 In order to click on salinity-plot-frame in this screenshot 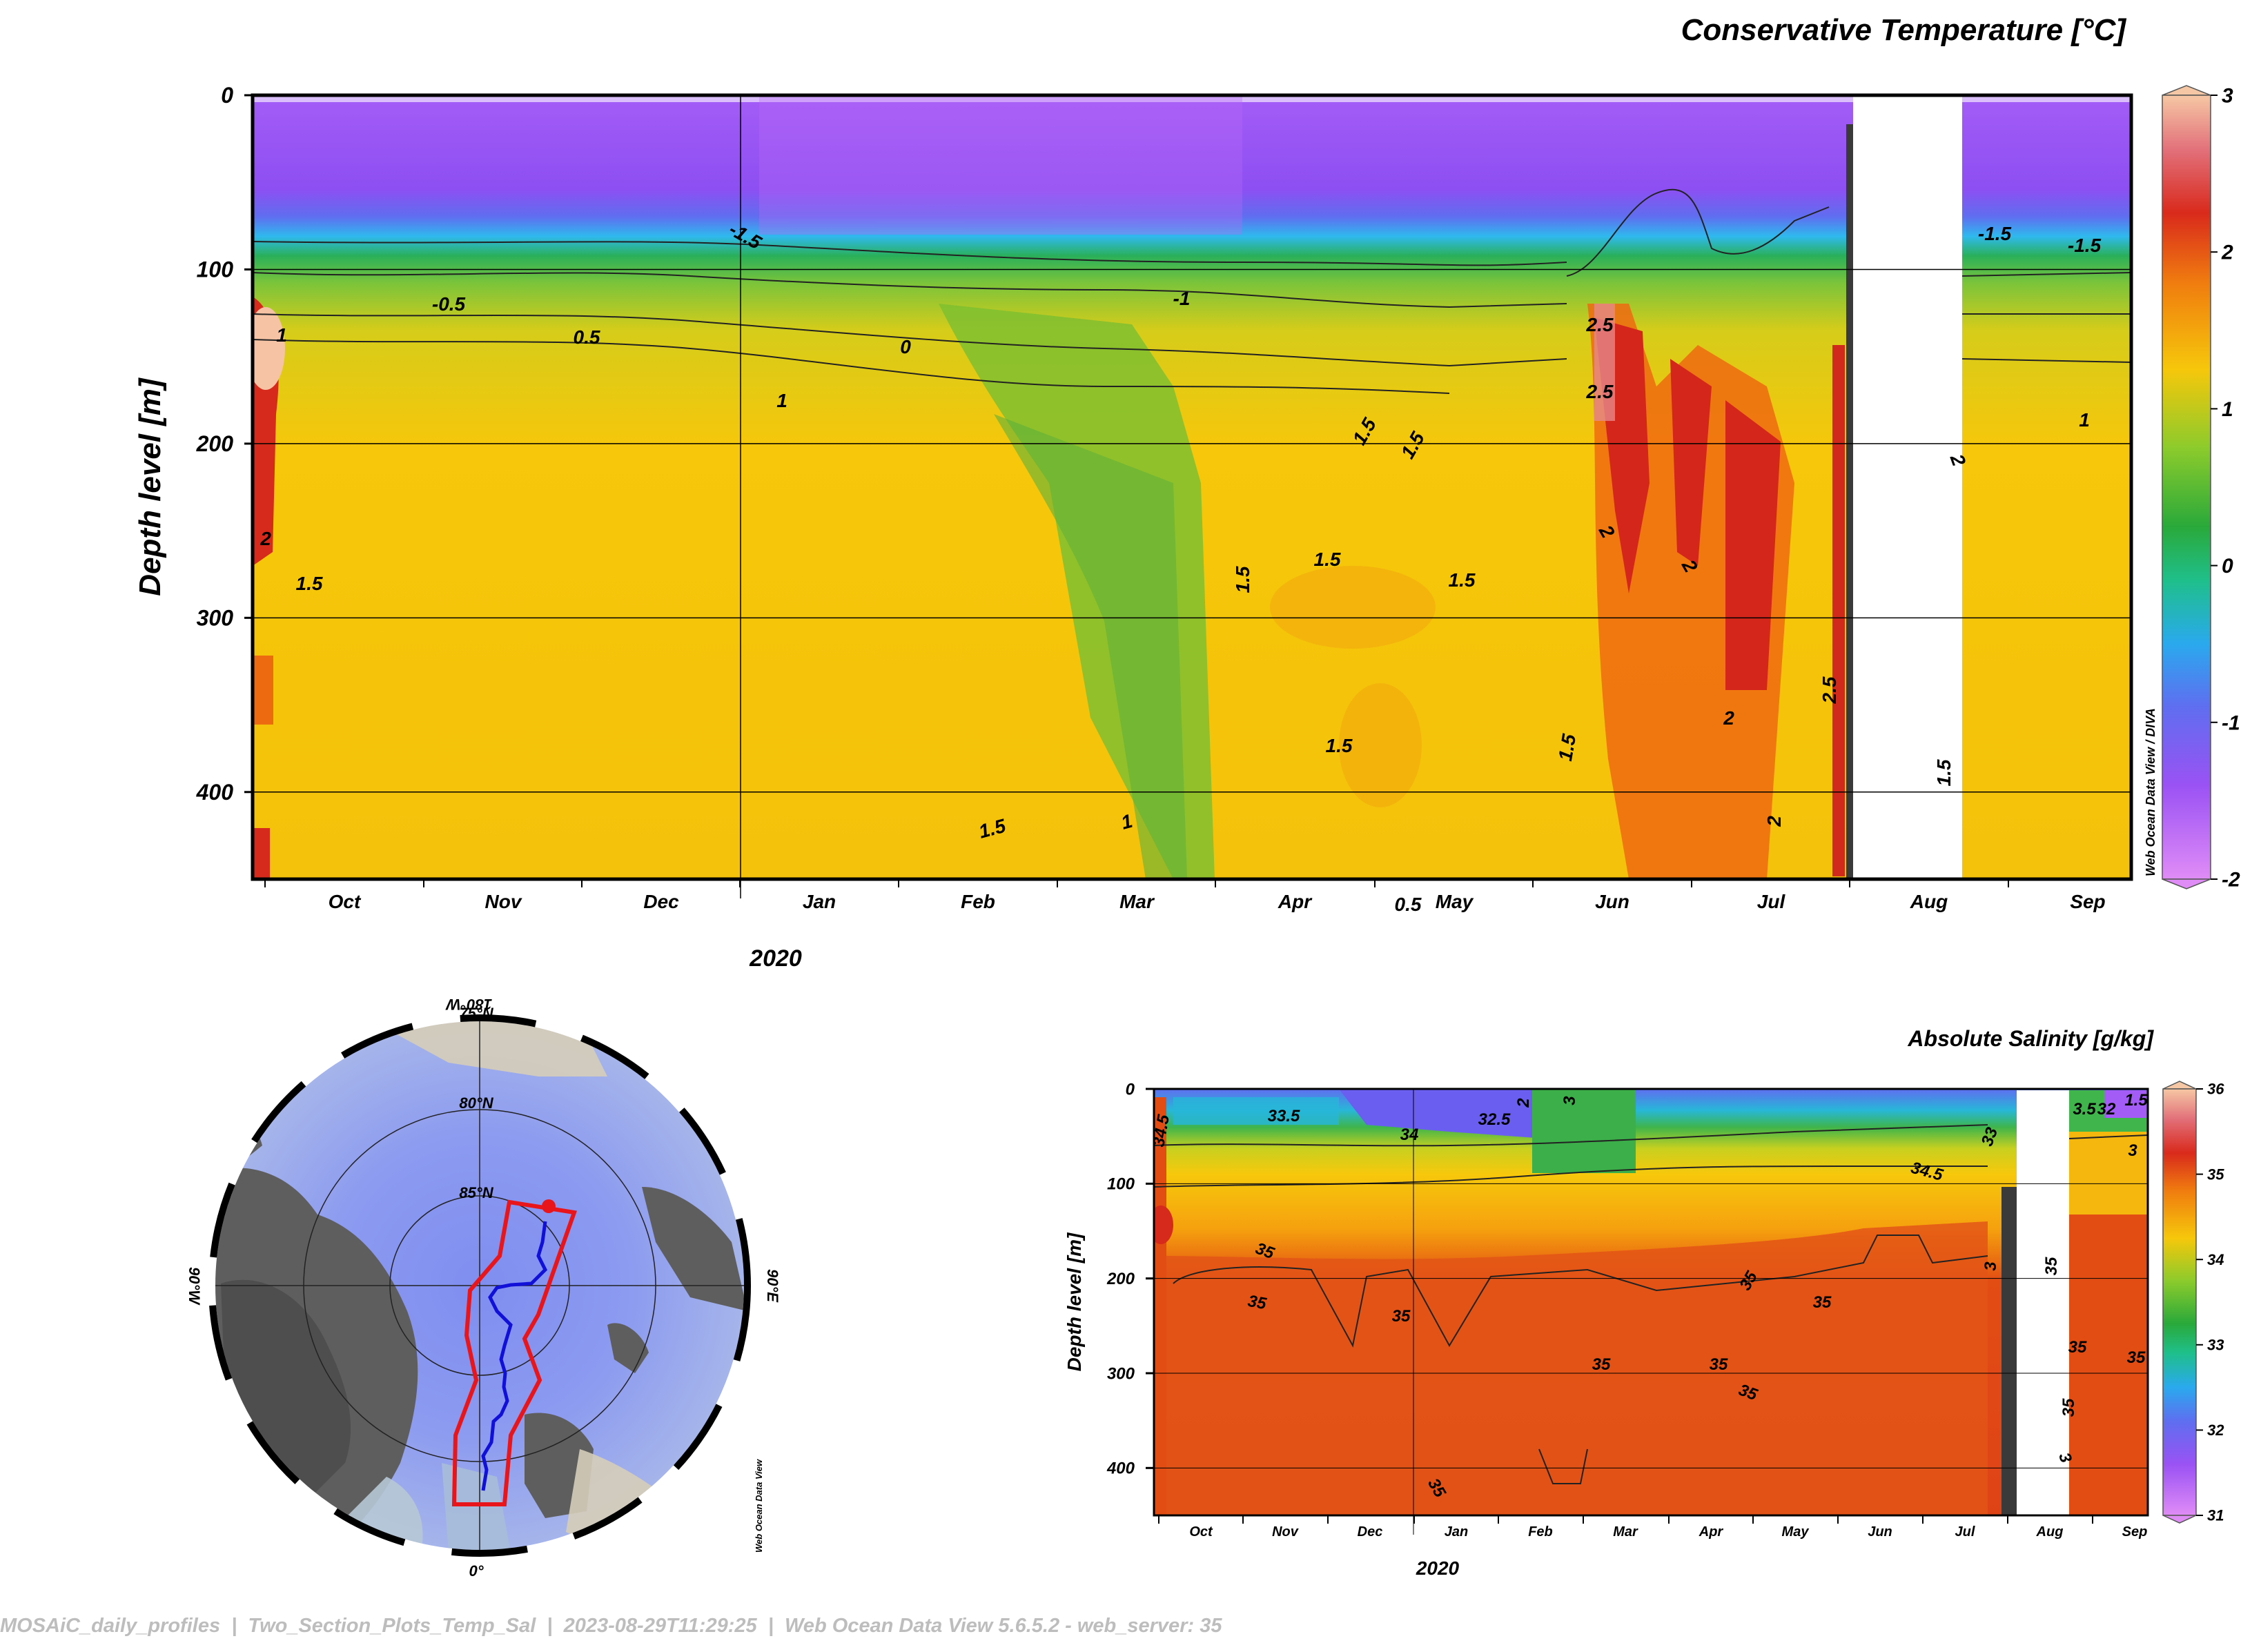, I will do `click(1651, 1302)`.